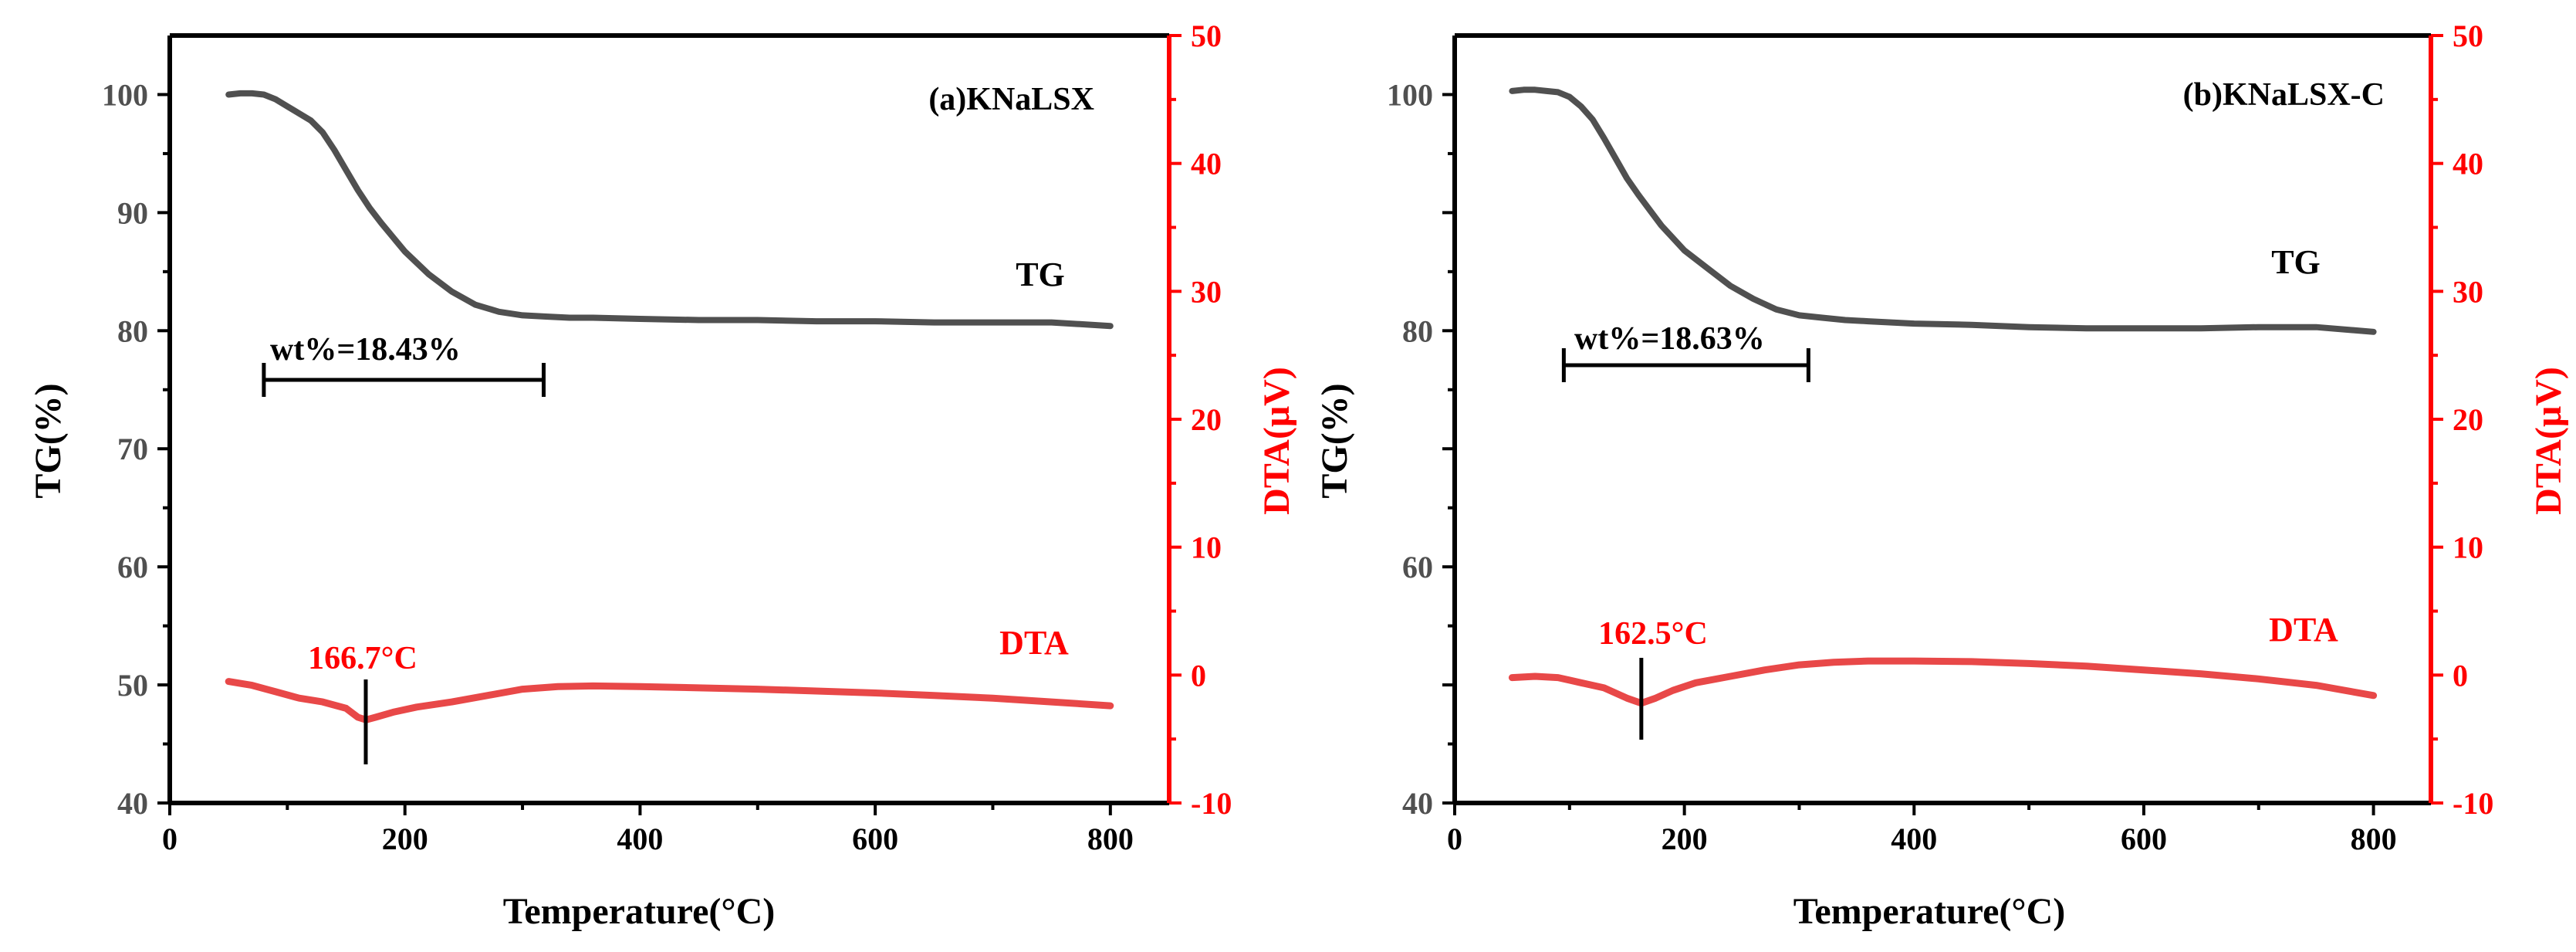  I want to click on panel-b-tg-series-line, so click(1943, 210).